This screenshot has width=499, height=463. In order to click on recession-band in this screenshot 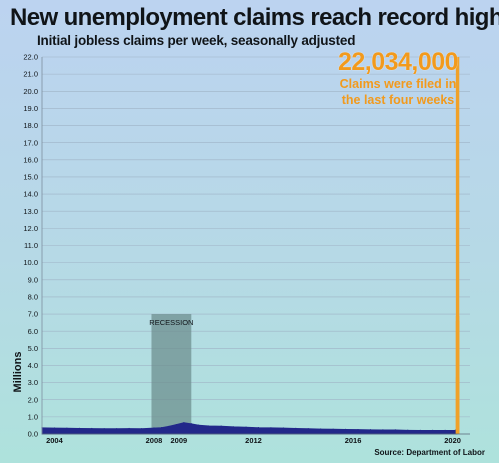, I will do `click(171, 374)`.